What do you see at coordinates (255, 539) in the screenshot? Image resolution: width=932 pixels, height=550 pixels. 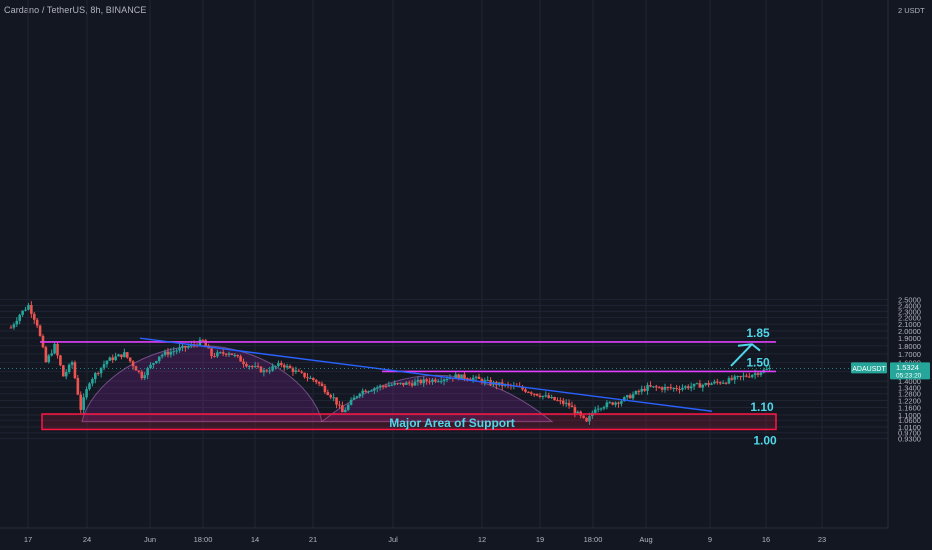 I see `x-tick-label: 14` at bounding box center [255, 539].